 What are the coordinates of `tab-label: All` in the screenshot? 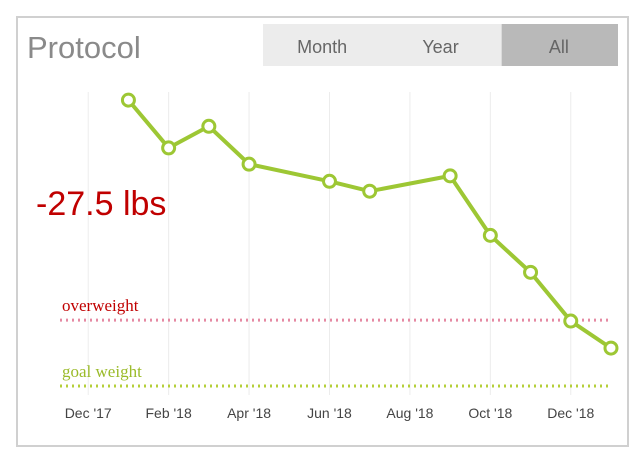 It's located at (559, 47).